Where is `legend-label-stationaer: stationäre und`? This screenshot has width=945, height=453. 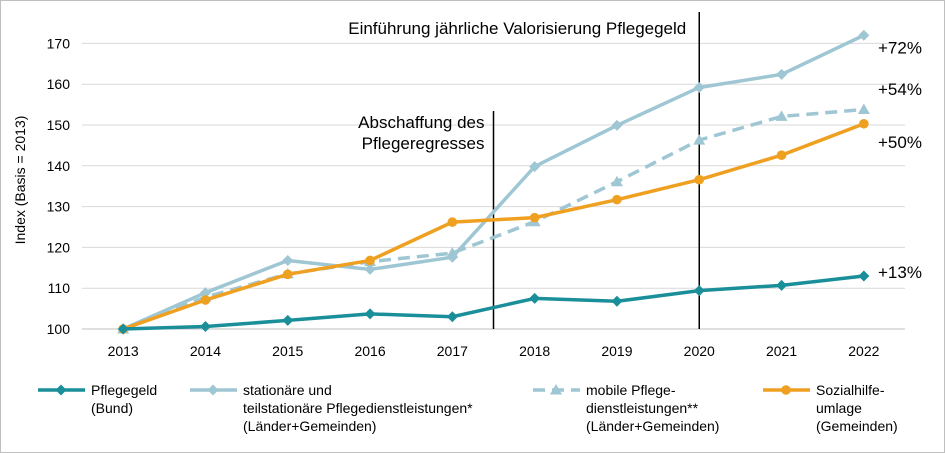 legend-label-stationaer: stationäre und is located at coordinates (287, 390).